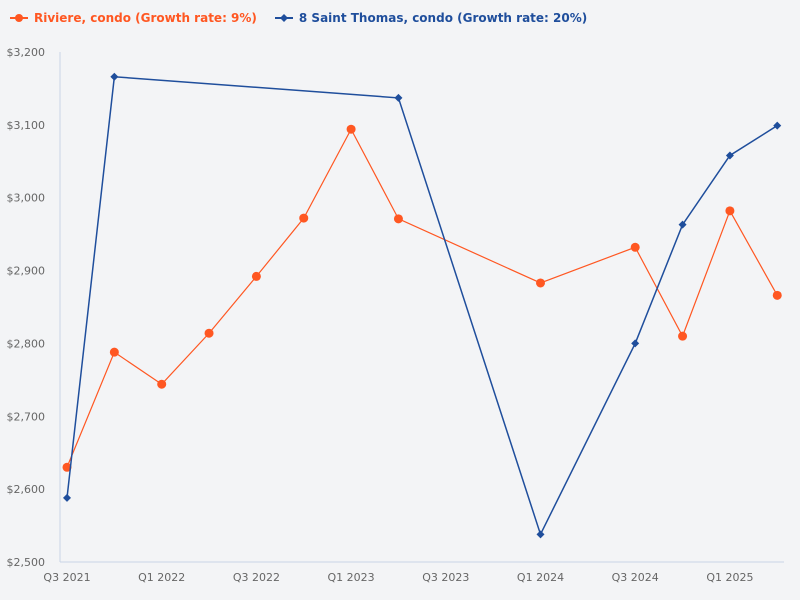 Image resolution: width=800 pixels, height=600 pixels. What do you see at coordinates (351, 577) in the screenshot?
I see `x-tick-label: Q1 2023` at bounding box center [351, 577].